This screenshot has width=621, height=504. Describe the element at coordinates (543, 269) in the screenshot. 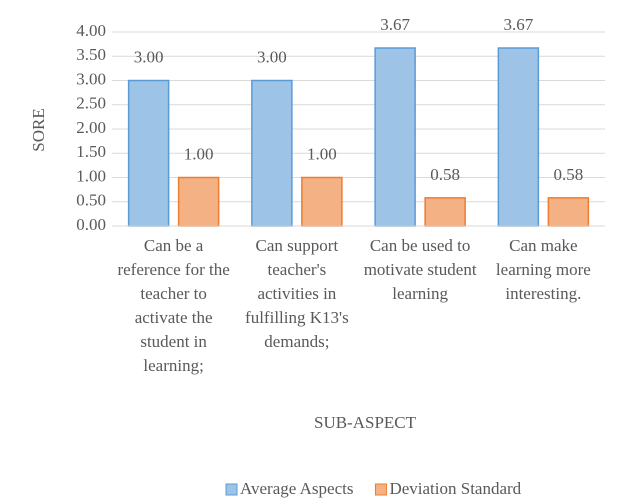

I see `x-tick-label: Can make learning more interesting.` at that location.